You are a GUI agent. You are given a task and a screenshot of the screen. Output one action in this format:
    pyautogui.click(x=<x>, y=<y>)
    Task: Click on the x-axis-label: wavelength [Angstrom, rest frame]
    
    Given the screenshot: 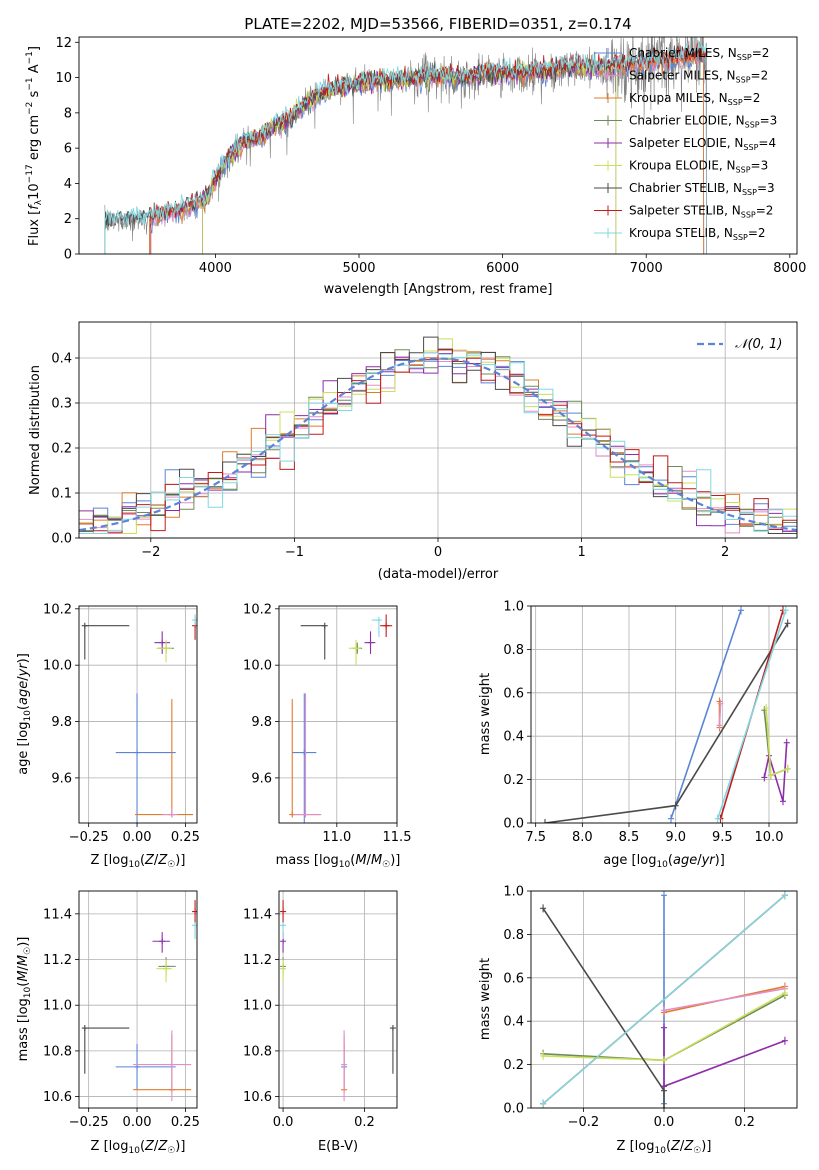 What is the action you would take?
    pyautogui.click(x=438, y=289)
    